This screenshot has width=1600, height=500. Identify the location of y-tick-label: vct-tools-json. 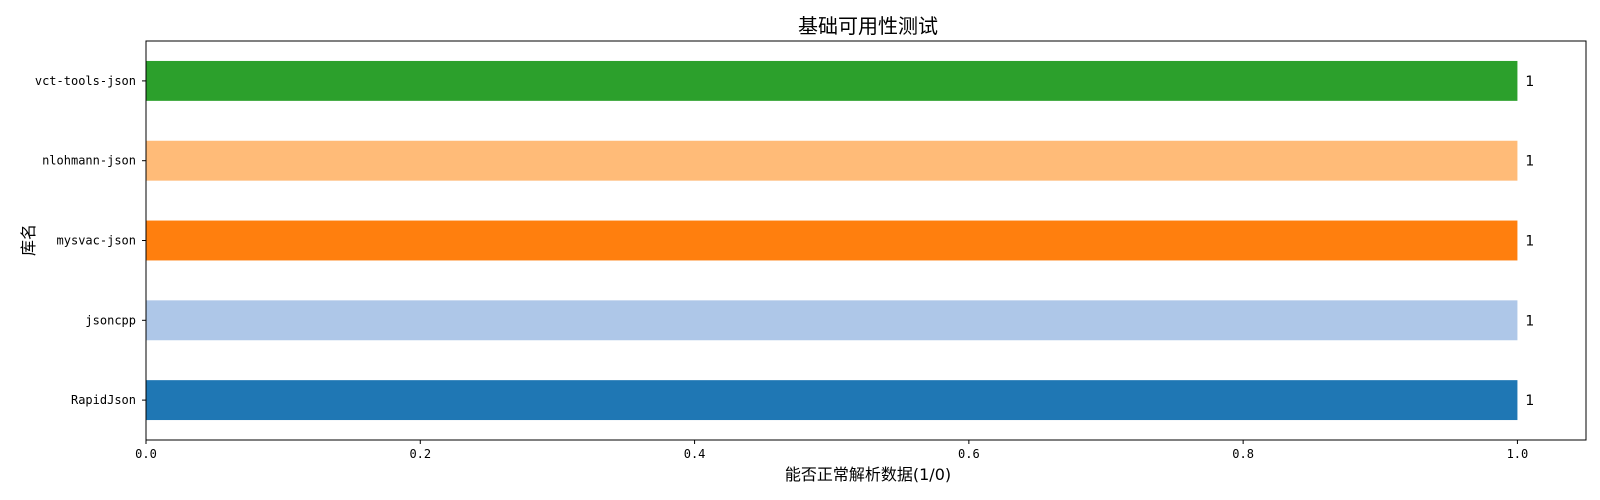
(85, 81).